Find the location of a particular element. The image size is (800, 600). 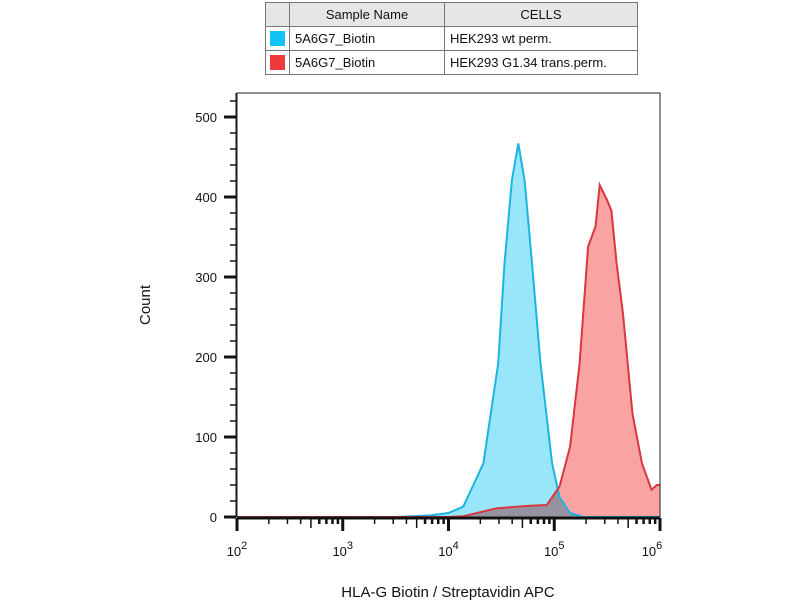

legend-row: 5A6G7_Biotin HEK293 G1.34 trans.perm. is located at coordinates (451, 62).